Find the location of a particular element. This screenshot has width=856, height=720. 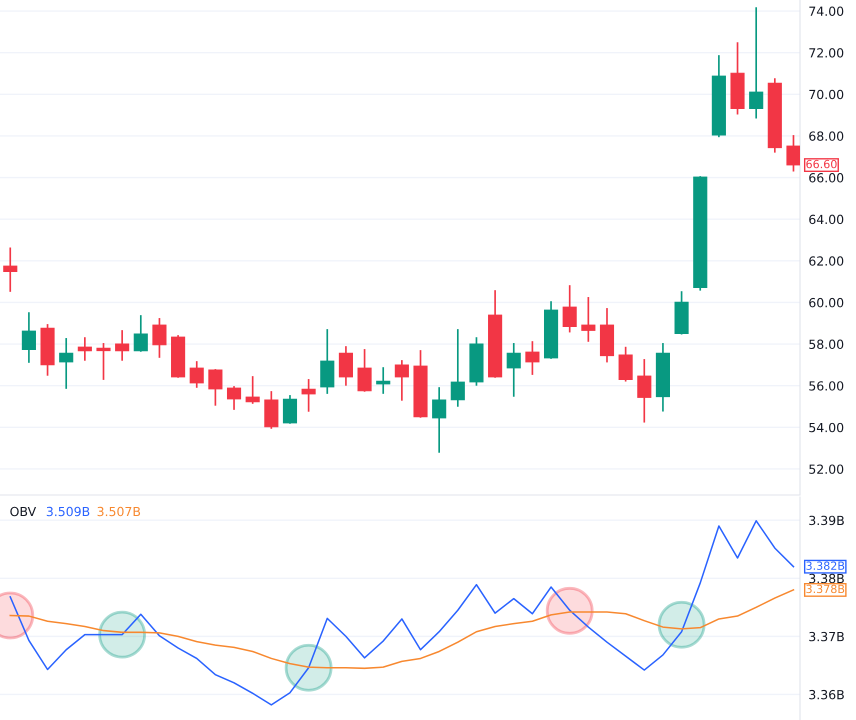

annotation: 3.507B is located at coordinates (119, 511).